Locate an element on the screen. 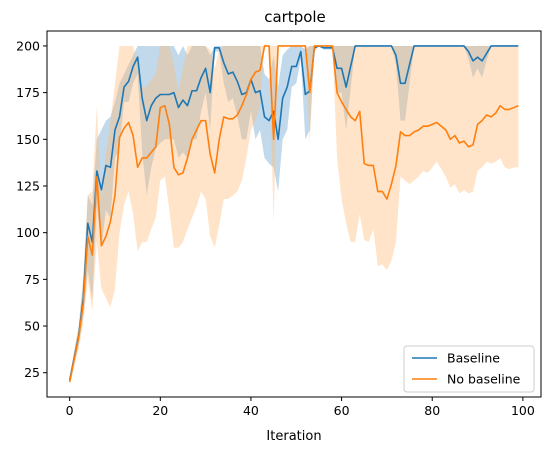 This screenshot has height=453, width=552. legend: Baseline No baseline is located at coordinates (469, 369).